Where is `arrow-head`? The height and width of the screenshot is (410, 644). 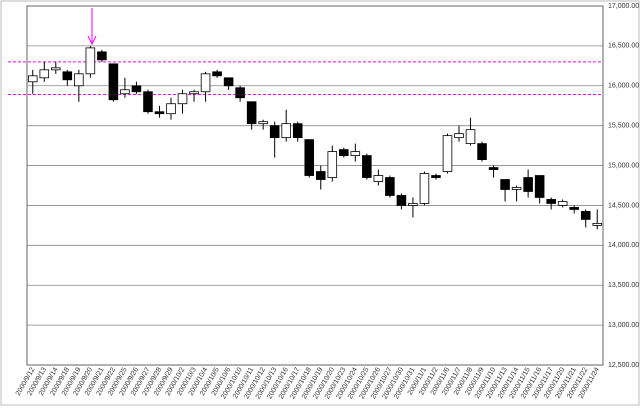
arrow-head is located at coordinates (92, 40).